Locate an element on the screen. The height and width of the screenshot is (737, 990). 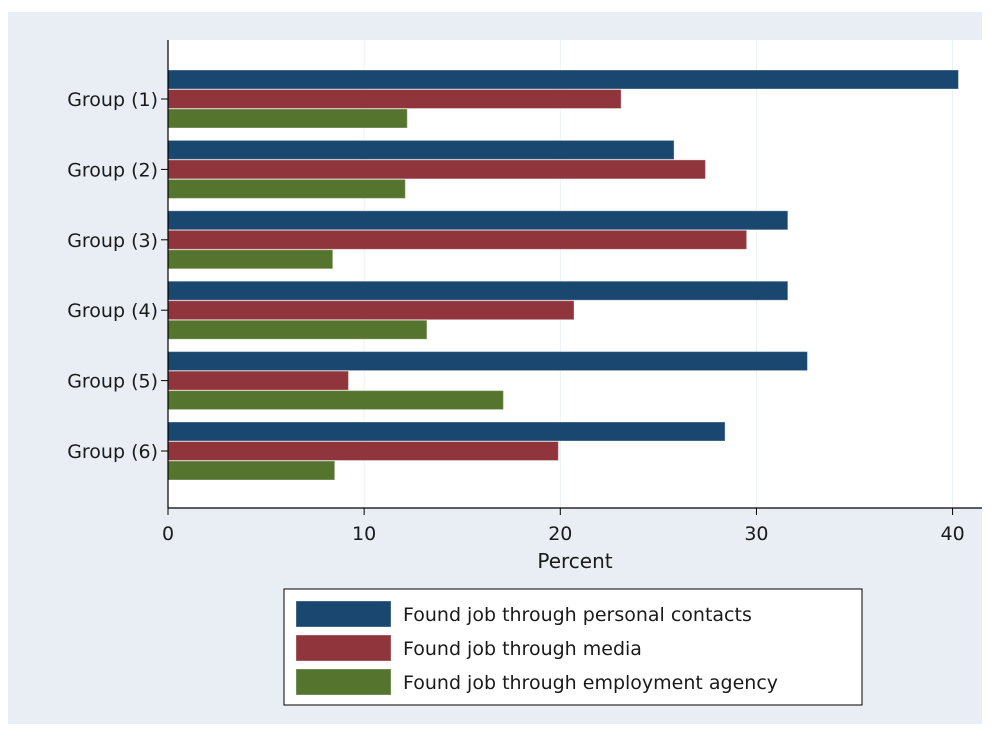
x-tick-labels: 0 10 20 30 40 is located at coordinates (563, 526).